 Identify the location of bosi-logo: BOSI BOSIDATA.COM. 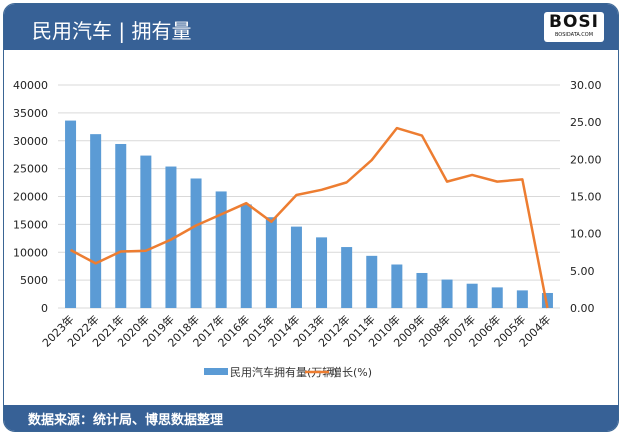
(574, 27).